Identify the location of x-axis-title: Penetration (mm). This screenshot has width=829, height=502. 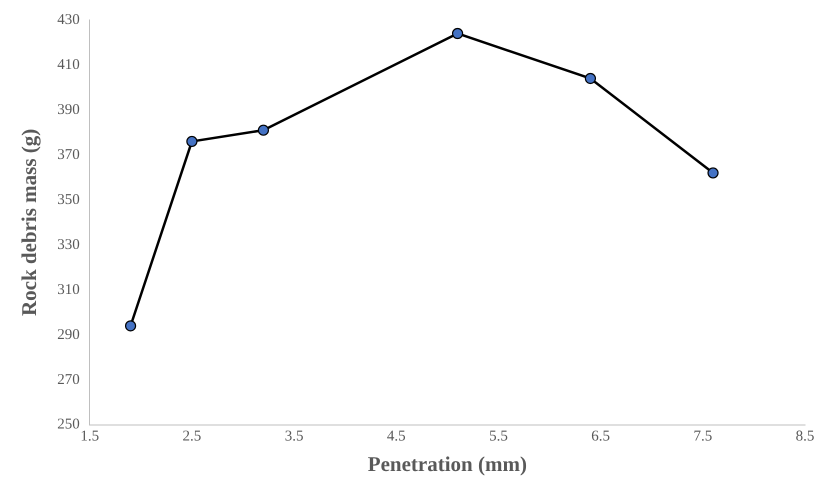
(447, 464).